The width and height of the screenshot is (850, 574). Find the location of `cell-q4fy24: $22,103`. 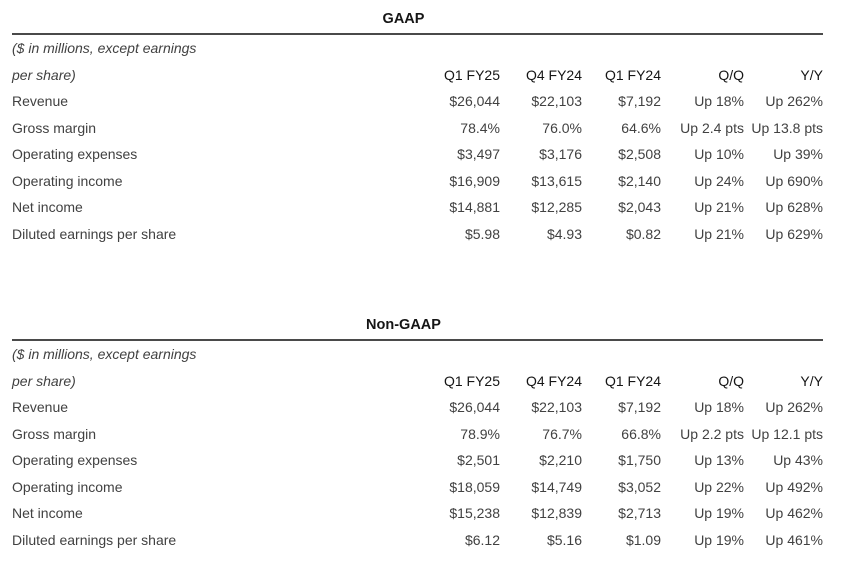

cell-q4fy24: $22,103 is located at coordinates (556, 407).